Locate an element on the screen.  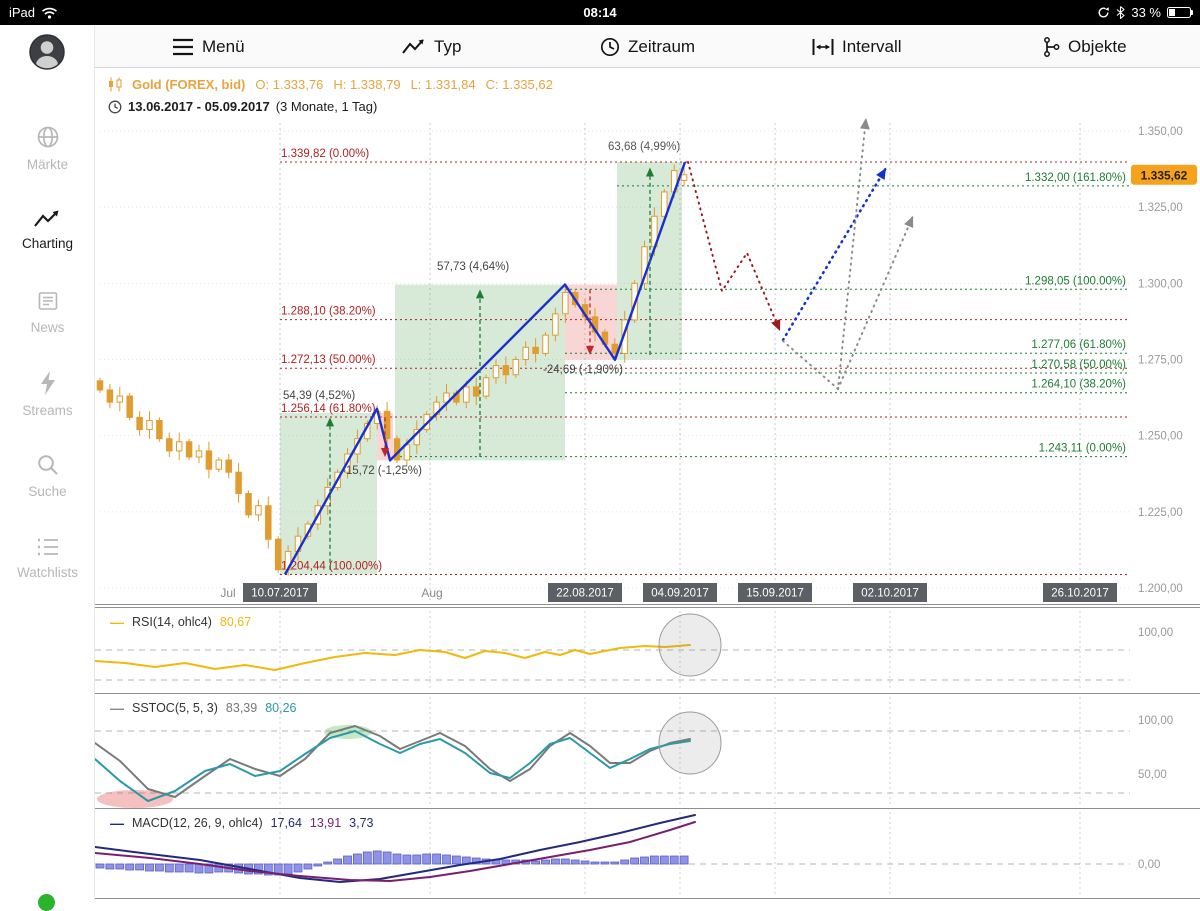
svg-text: -24,69 (-1,90%) is located at coordinates (583, 370).